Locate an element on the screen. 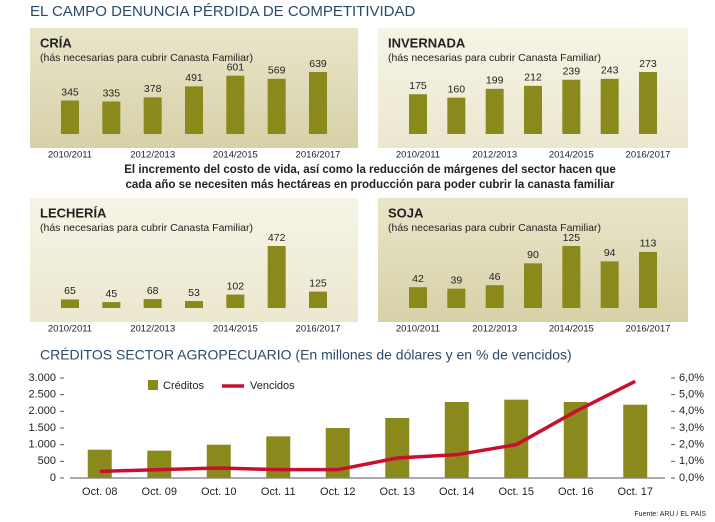 This screenshot has width=715, height=522. x-tick-label: Oct. 10 is located at coordinates (218, 492).